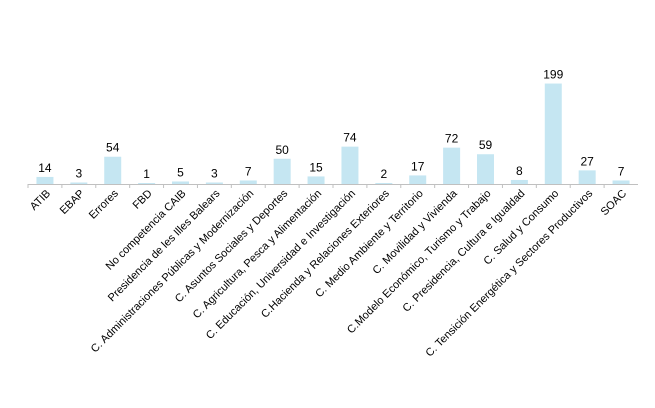 The width and height of the screenshot is (655, 408). What do you see at coordinates (113, 148) in the screenshot?
I see `value-label-2: 54` at bounding box center [113, 148].